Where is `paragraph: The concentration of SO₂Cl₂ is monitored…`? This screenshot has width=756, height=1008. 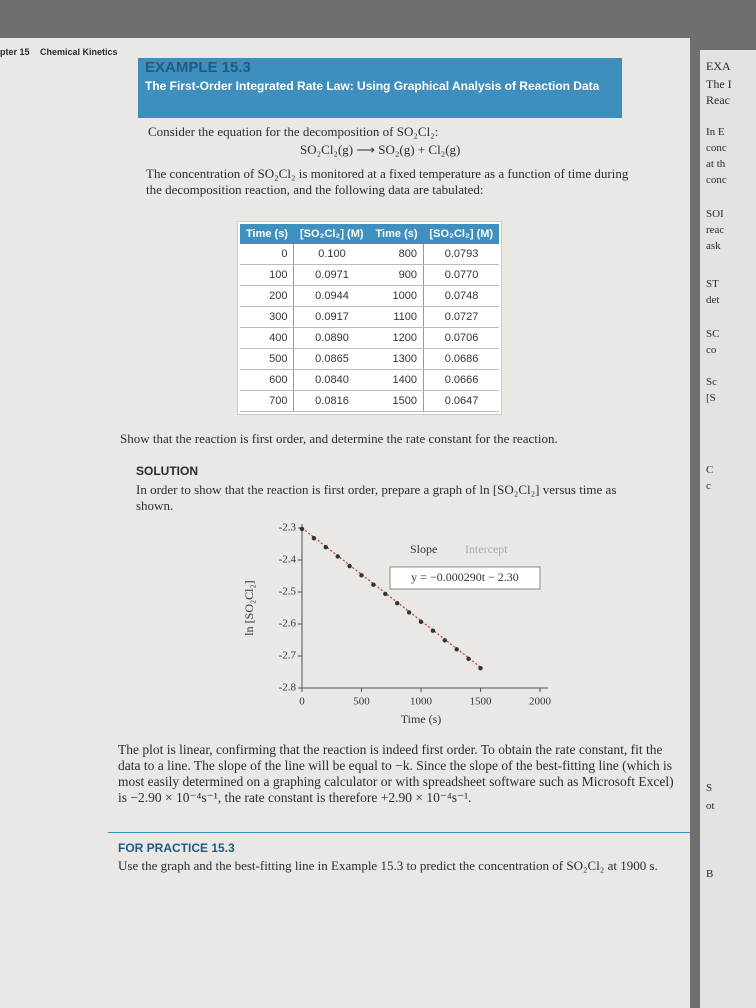
paragraph: The concentration of SO₂Cl₂ is monitored… is located at coordinates (387, 181).